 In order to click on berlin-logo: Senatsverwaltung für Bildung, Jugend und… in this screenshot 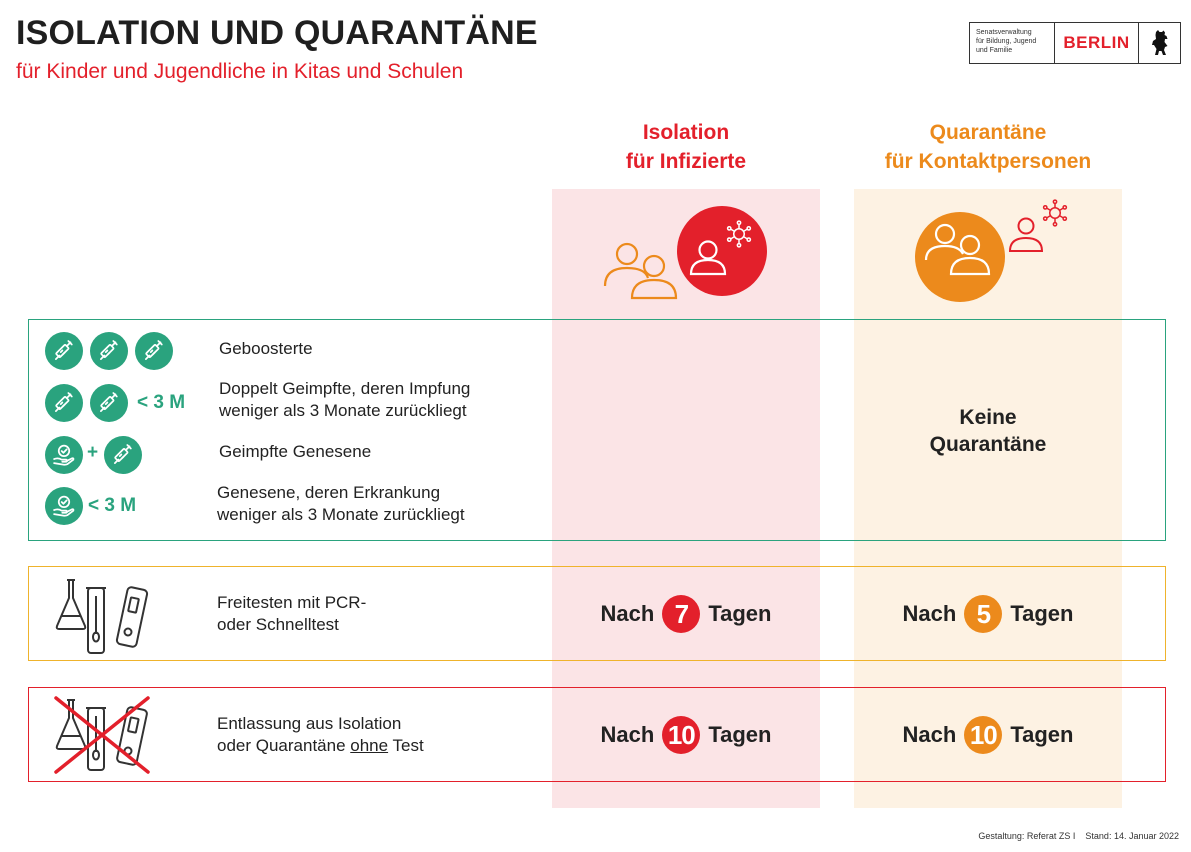, I will do `click(1075, 43)`.